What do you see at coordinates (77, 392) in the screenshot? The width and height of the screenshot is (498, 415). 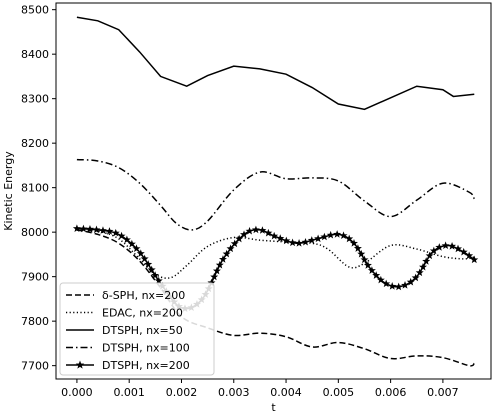 I see `x-tick-label: 0.000` at bounding box center [77, 392].